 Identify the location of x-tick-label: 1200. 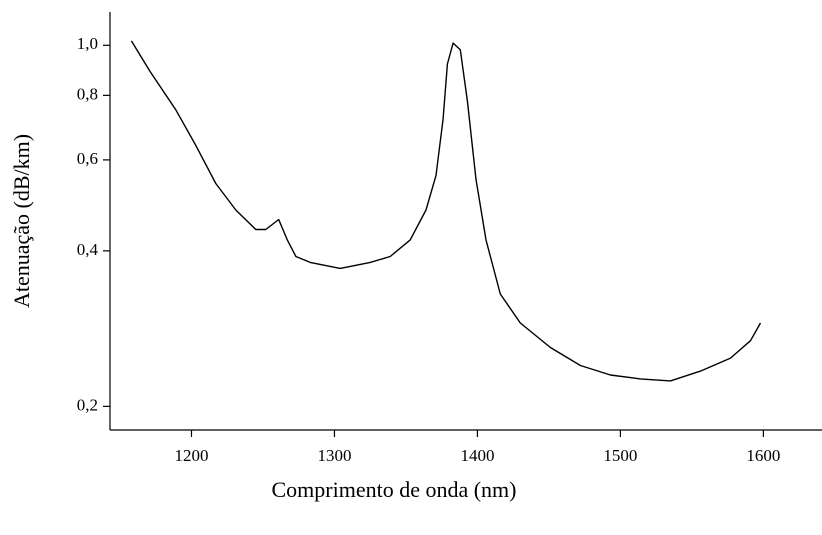
(191, 455).